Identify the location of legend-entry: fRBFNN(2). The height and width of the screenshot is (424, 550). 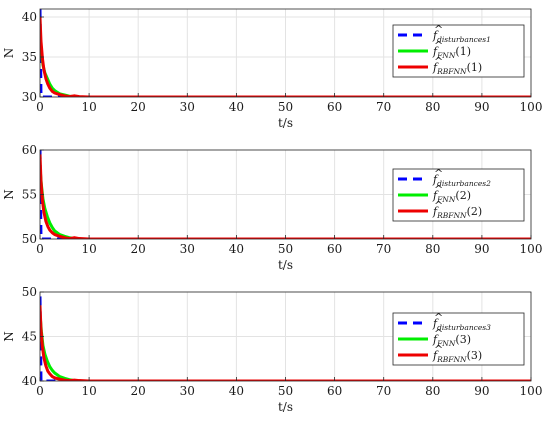
(457, 212).